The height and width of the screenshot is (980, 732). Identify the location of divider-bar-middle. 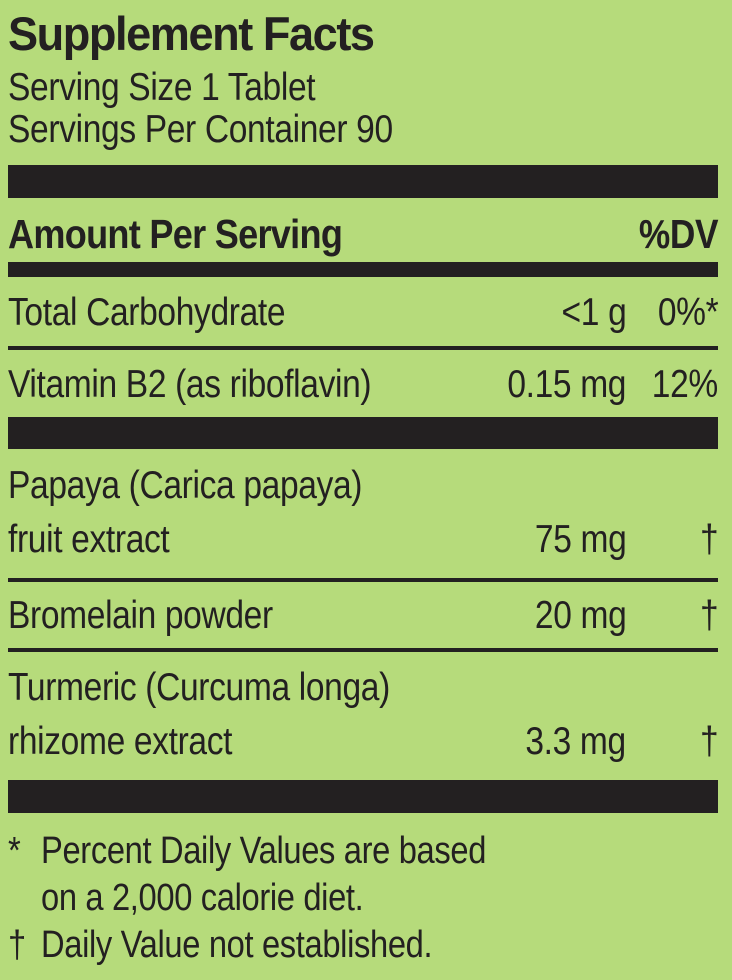
(363, 433).